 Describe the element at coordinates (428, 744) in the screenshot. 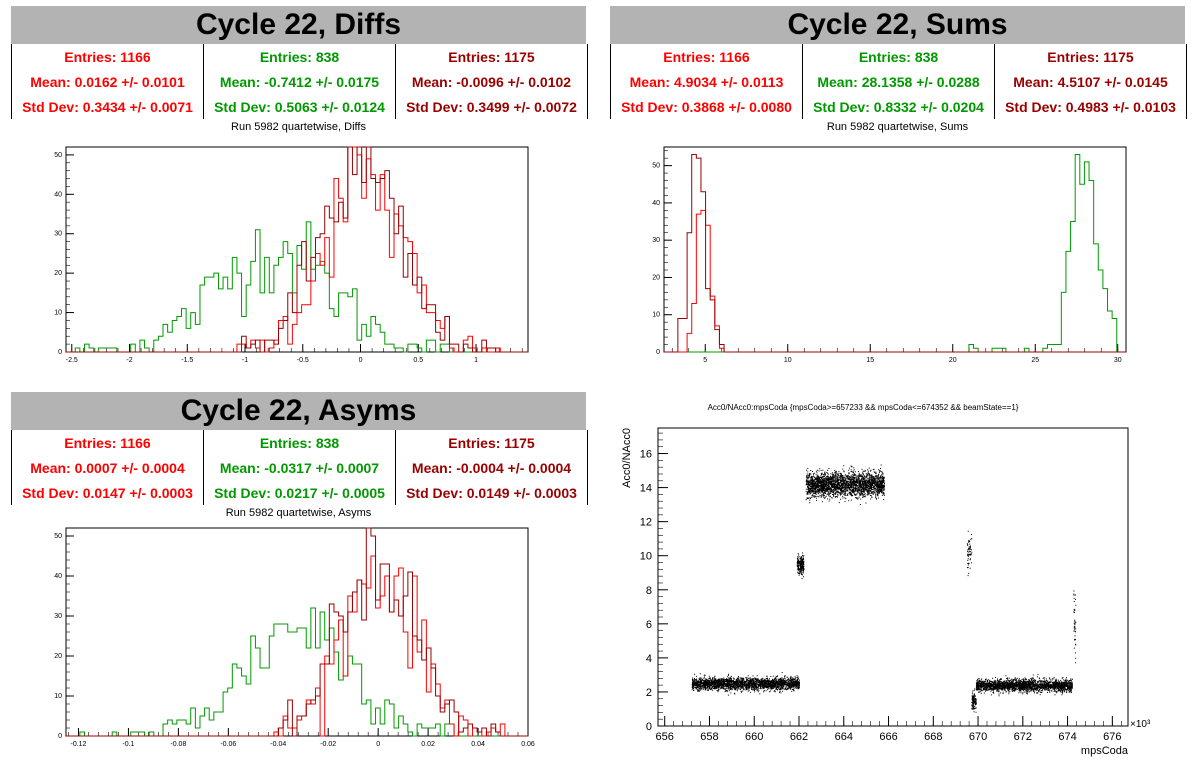

I see `x-tick-label: 0.02` at that location.